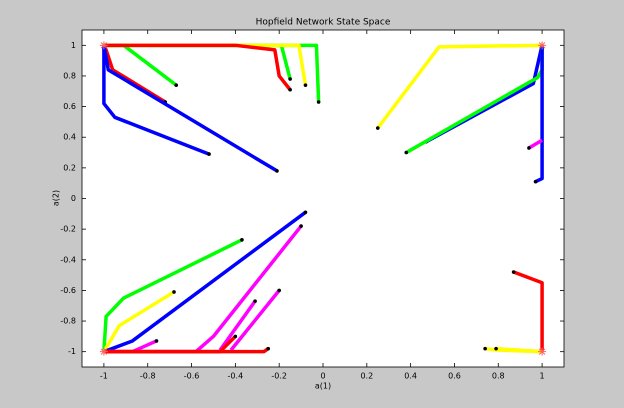 This screenshot has height=408, width=624. What do you see at coordinates (69, 75) in the screenshot?
I see `y-tick-label: 0.8` at bounding box center [69, 75].